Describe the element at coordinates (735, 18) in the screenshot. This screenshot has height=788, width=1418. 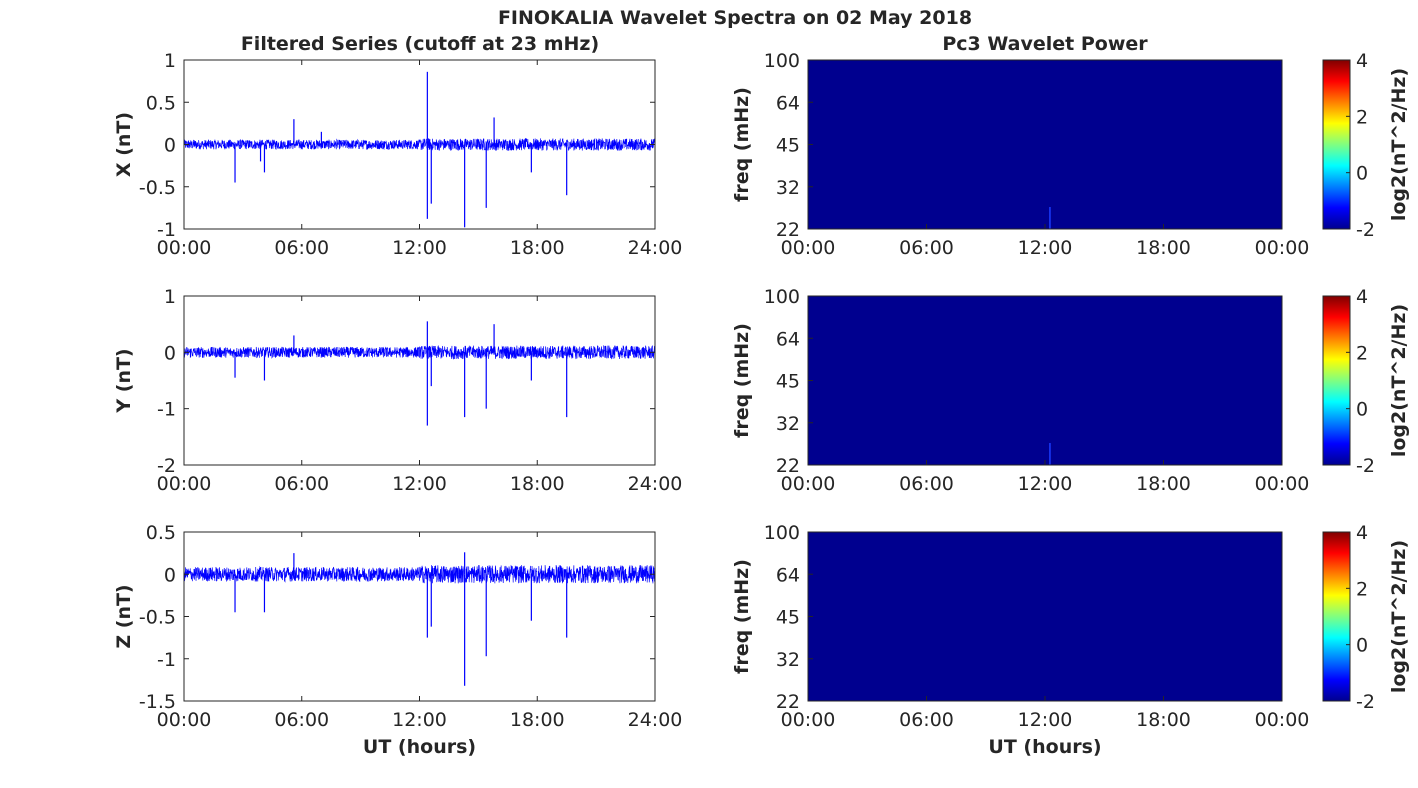
I see `figure-title: FINOKALIA Wavelet Spectra on 02 May 2018` at that location.